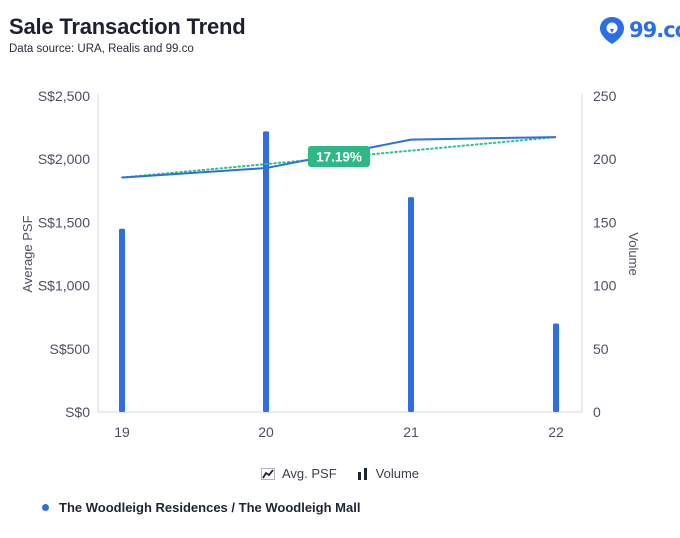  I want to click on data-source-subtitle: Data source: URA, Realis and 99.co, so click(101, 49).